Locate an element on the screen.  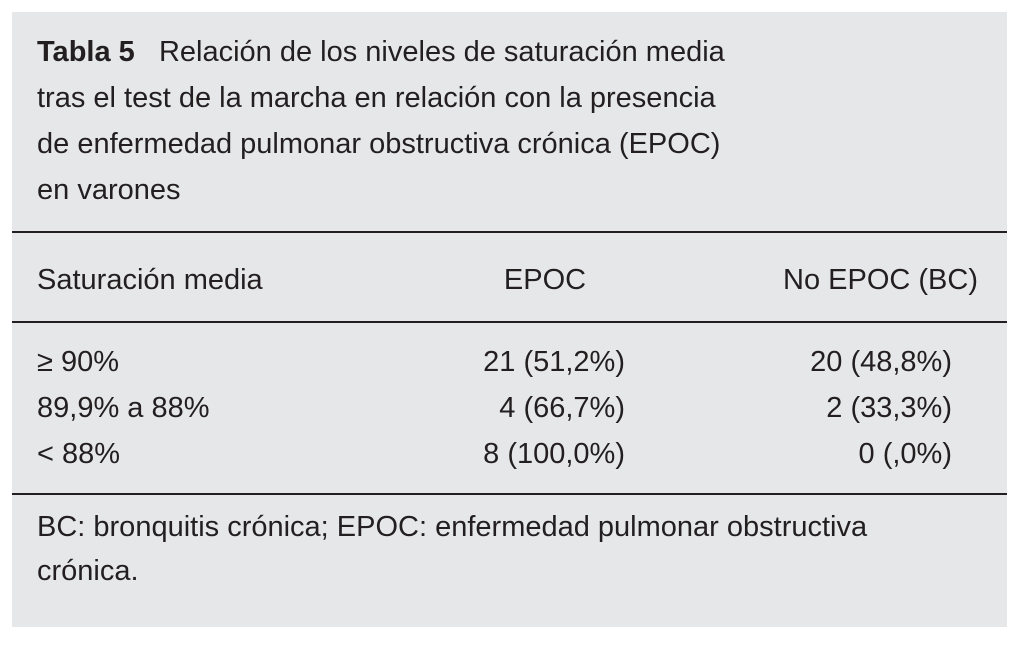
table-label: Tabla 5 is located at coordinates (86, 52).